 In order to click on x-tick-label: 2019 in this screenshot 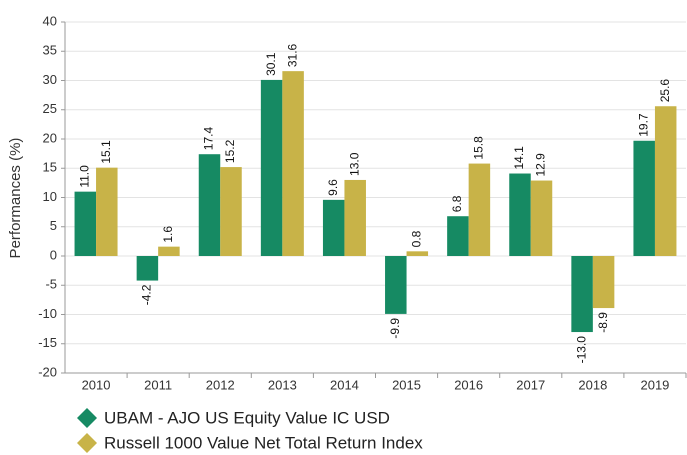, I will do `click(654, 384)`.